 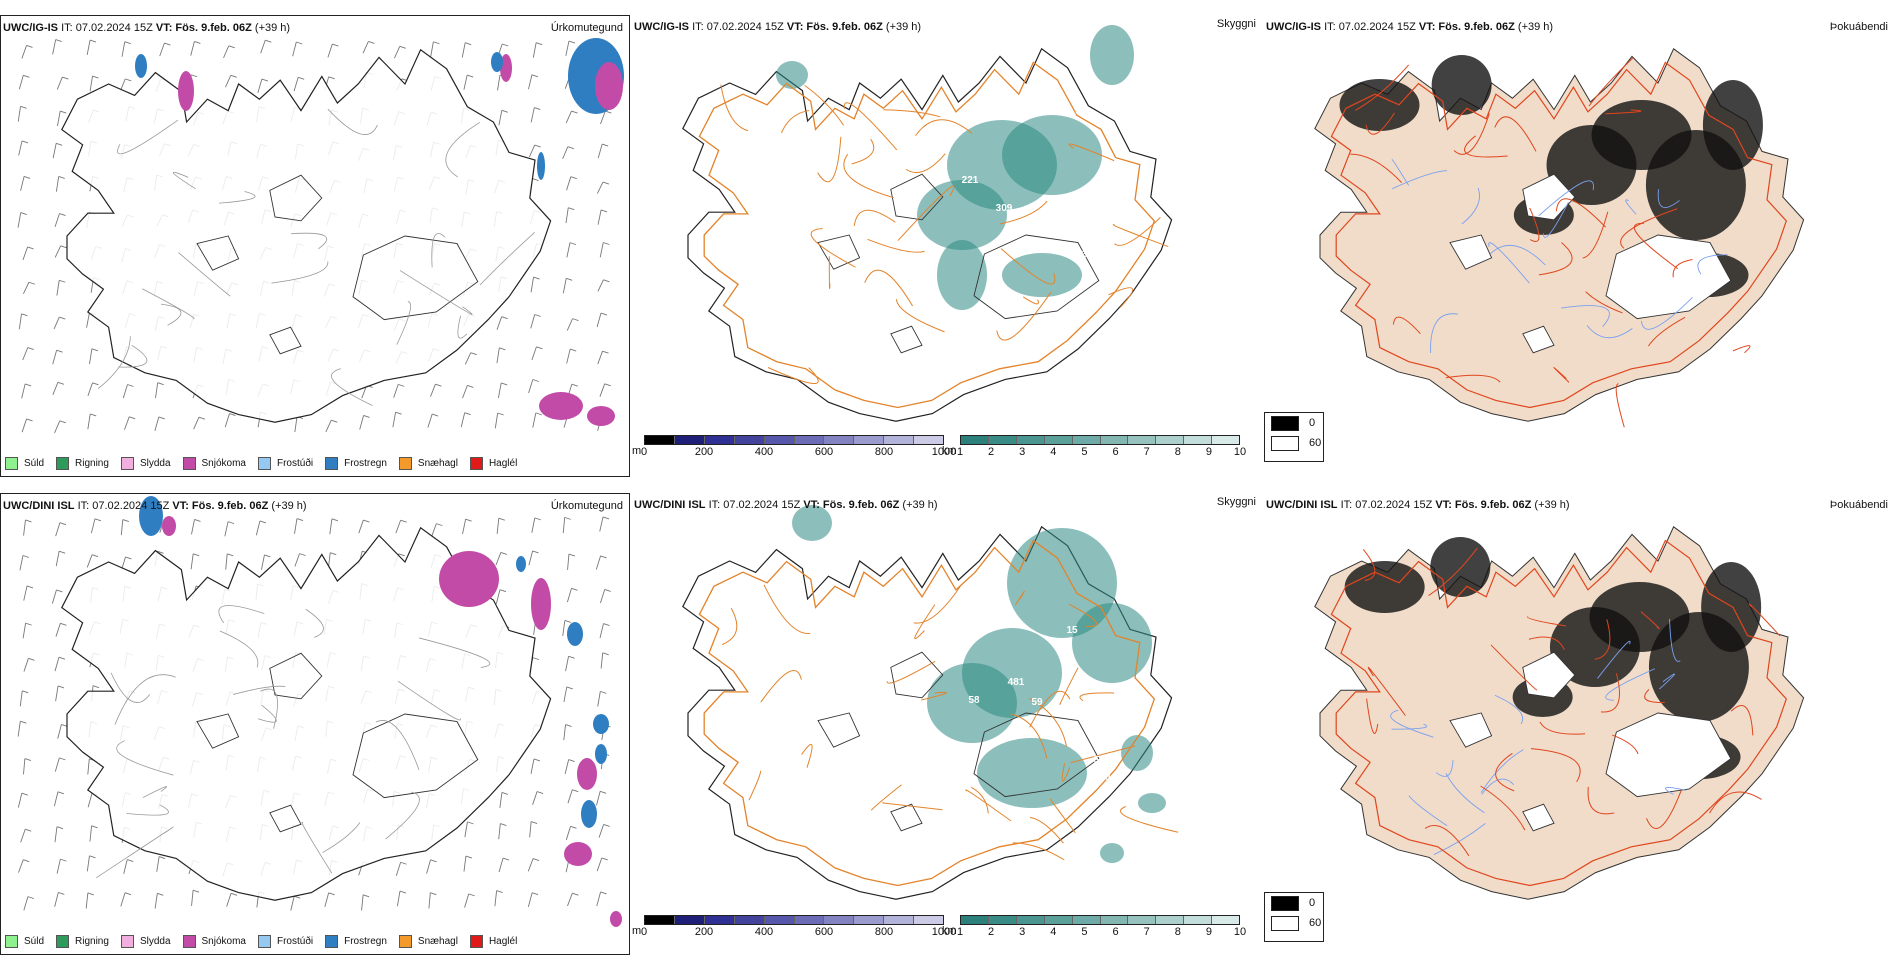 What do you see at coordinates (704, 932) in the screenshot?
I see `colorbar-tick-label: 200` at bounding box center [704, 932].